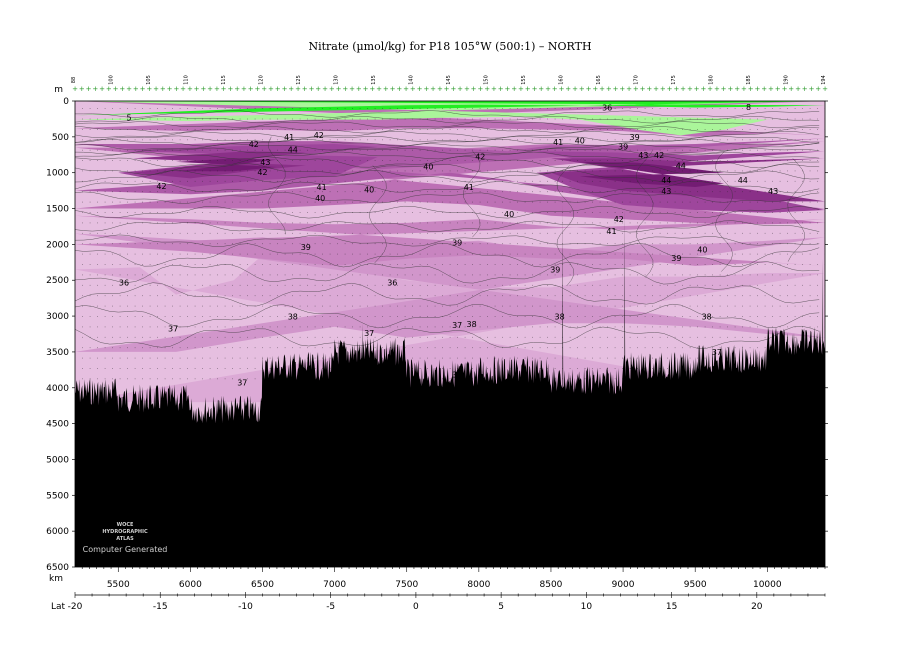  What do you see at coordinates (428, 167) in the screenshot?
I see `contour-label: 40` at bounding box center [428, 167].